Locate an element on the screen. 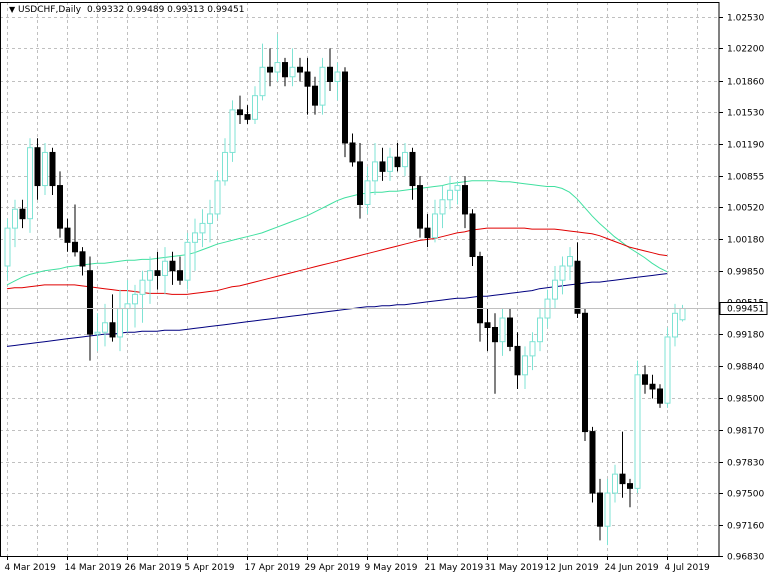 This screenshot has width=768, height=580. y-tick-label: 1.01190 is located at coordinates (745, 146).